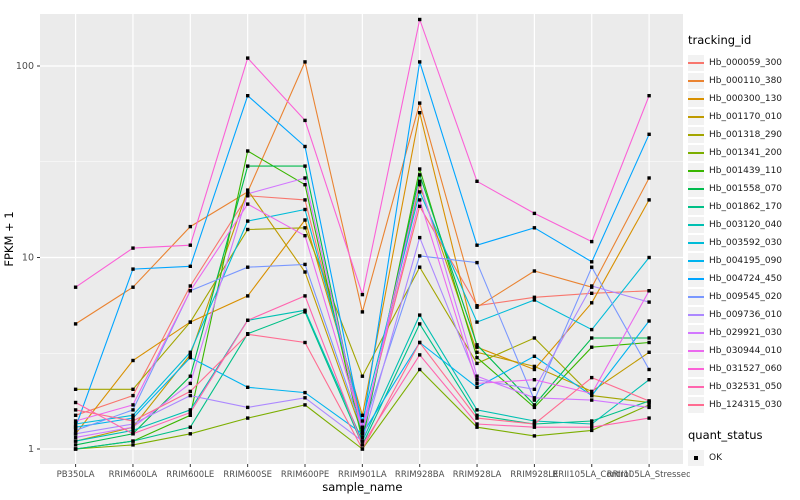 The width and height of the screenshot is (800, 500). I want to click on legend-item-label: Hb_003592_030, so click(746, 243).